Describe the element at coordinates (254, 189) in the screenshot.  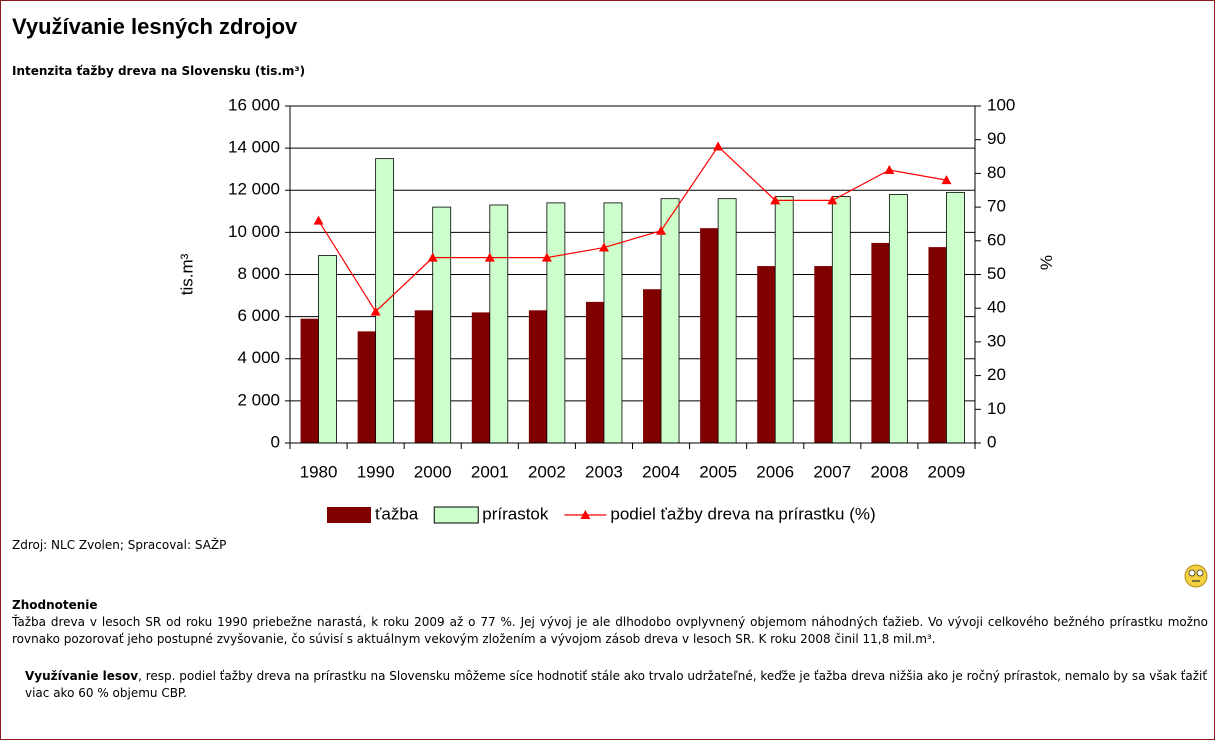
I see `y-tick-label: 12 000` at that location.